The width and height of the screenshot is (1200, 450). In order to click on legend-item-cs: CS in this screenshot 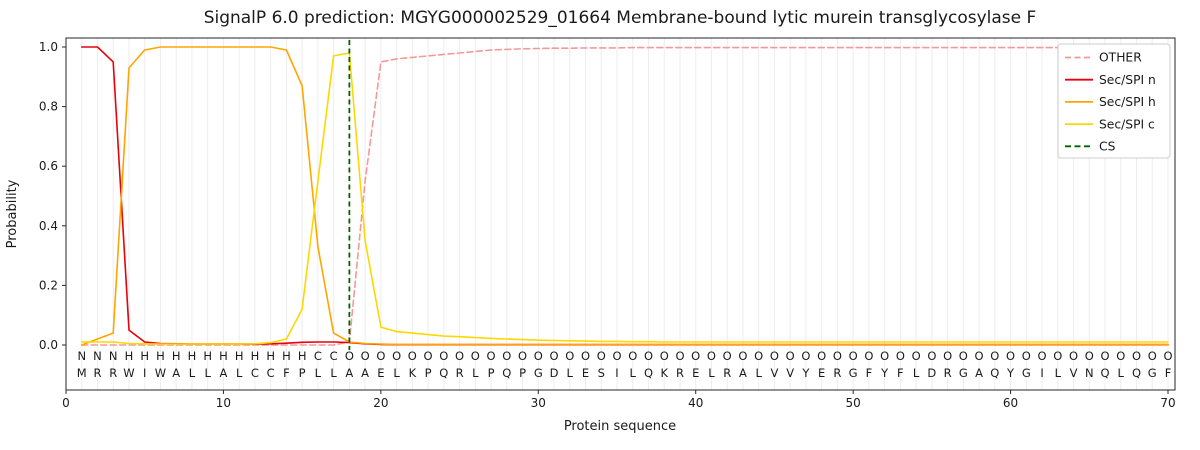, I will do `click(1090, 147)`.